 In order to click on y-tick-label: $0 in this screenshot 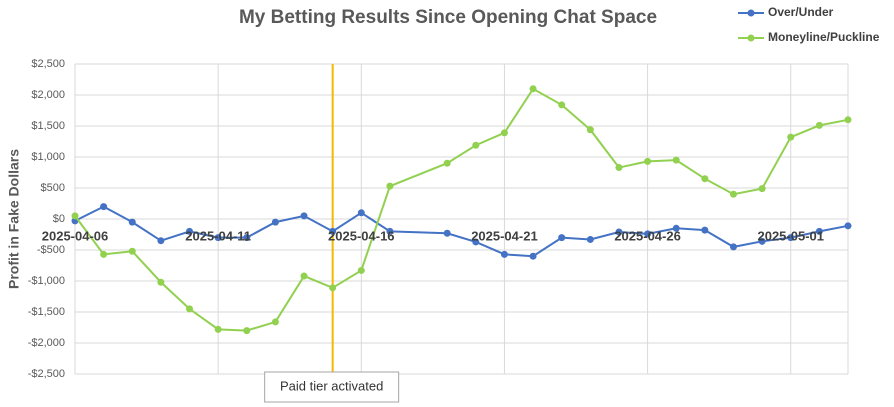, I will do `click(59, 219)`.